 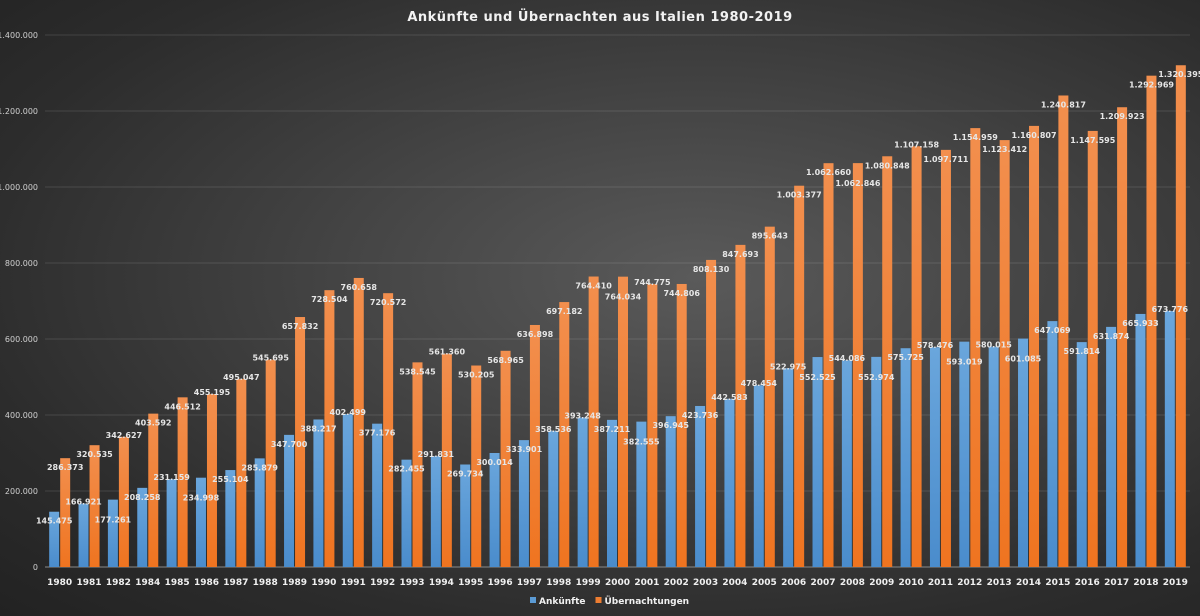 What do you see at coordinates (817, 377) in the screenshot?
I see `data-label: 552.525` at bounding box center [817, 377].